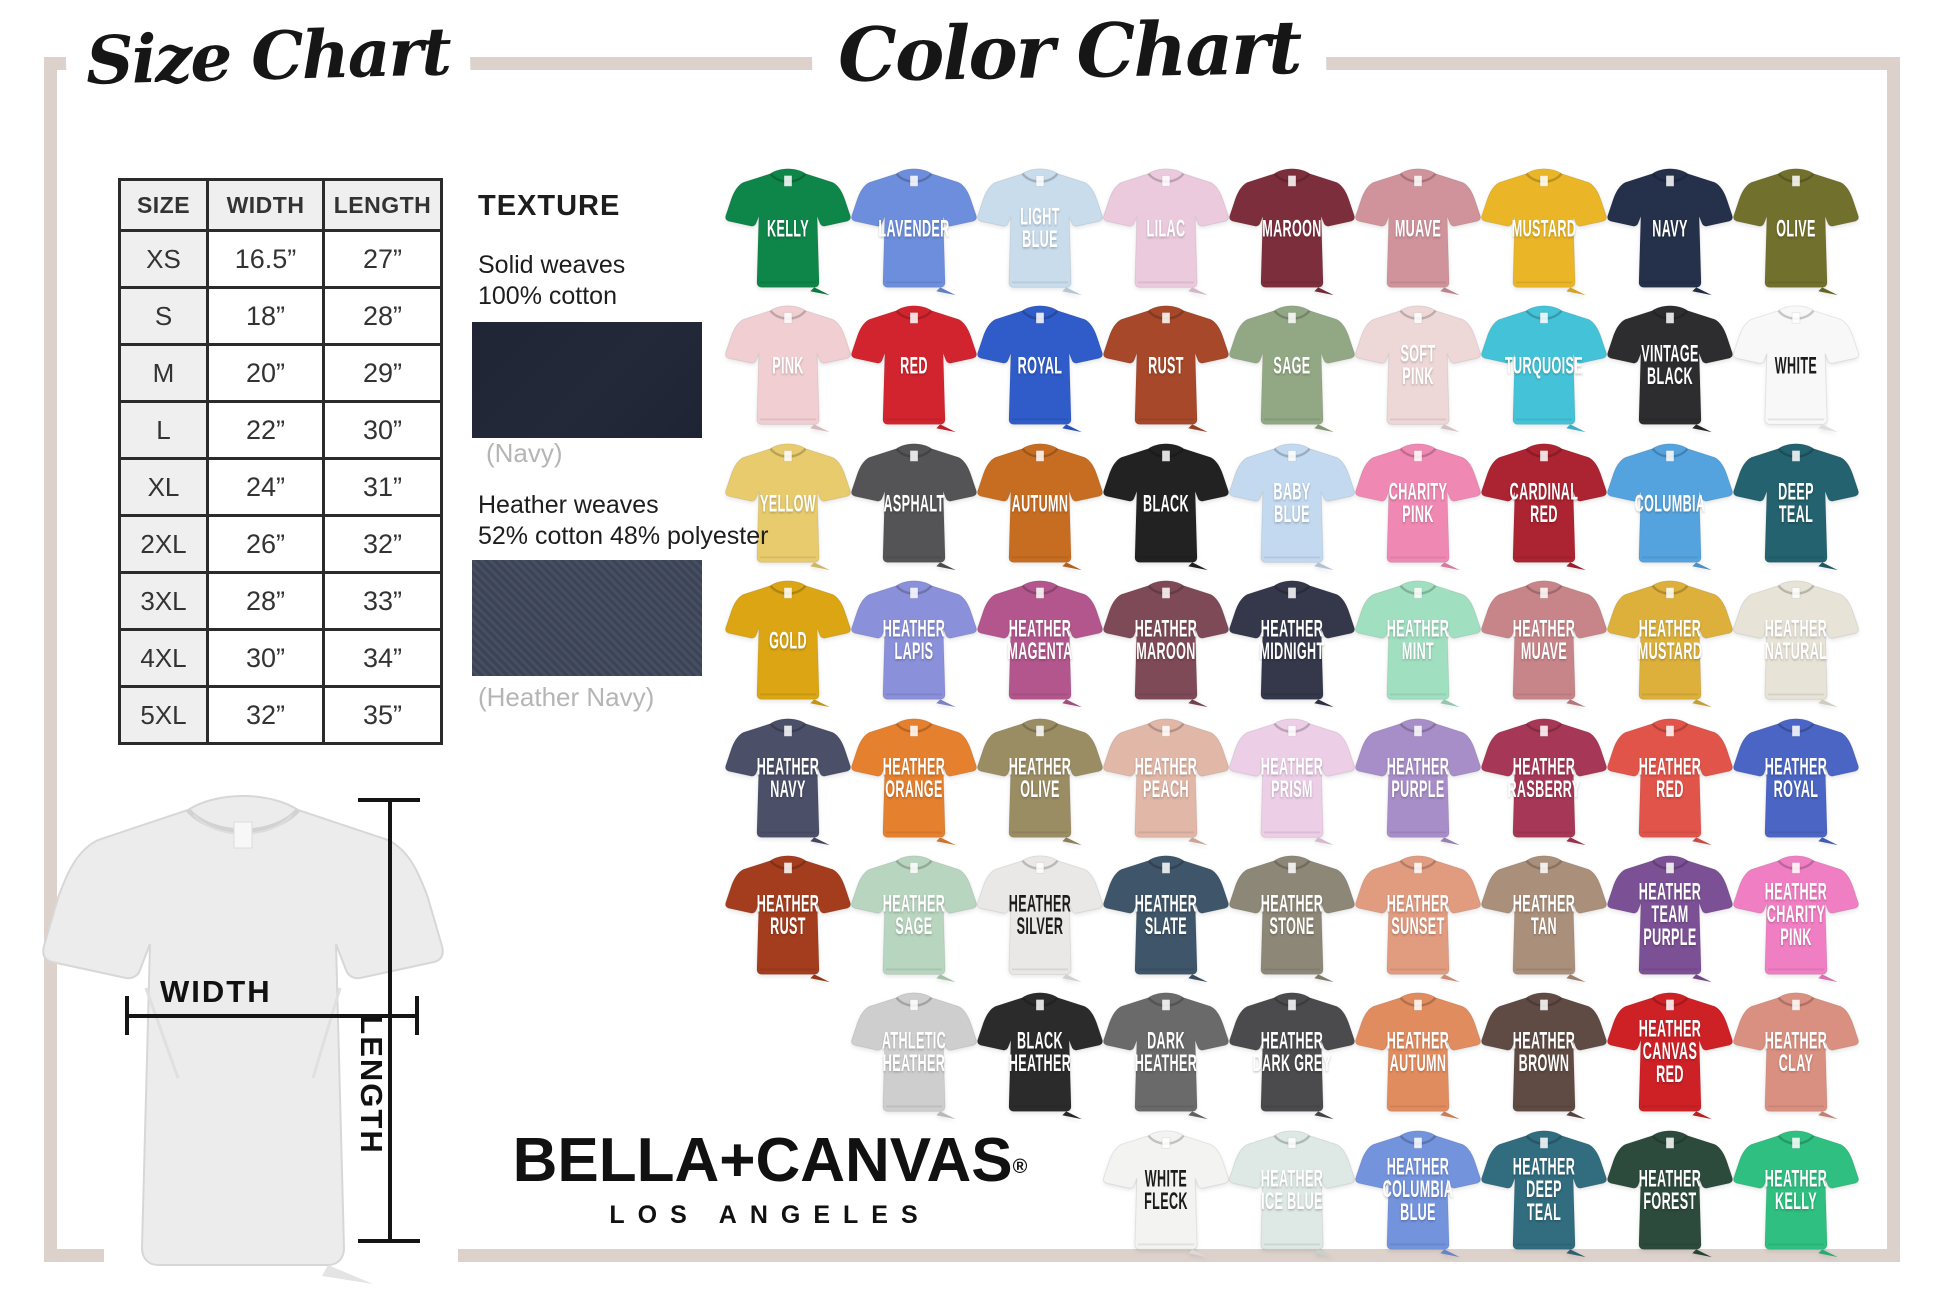 The width and height of the screenshot is (1946, 1297). I want to click on shirt-heather-sage: HEATHER SAGE, so click(914, 917).